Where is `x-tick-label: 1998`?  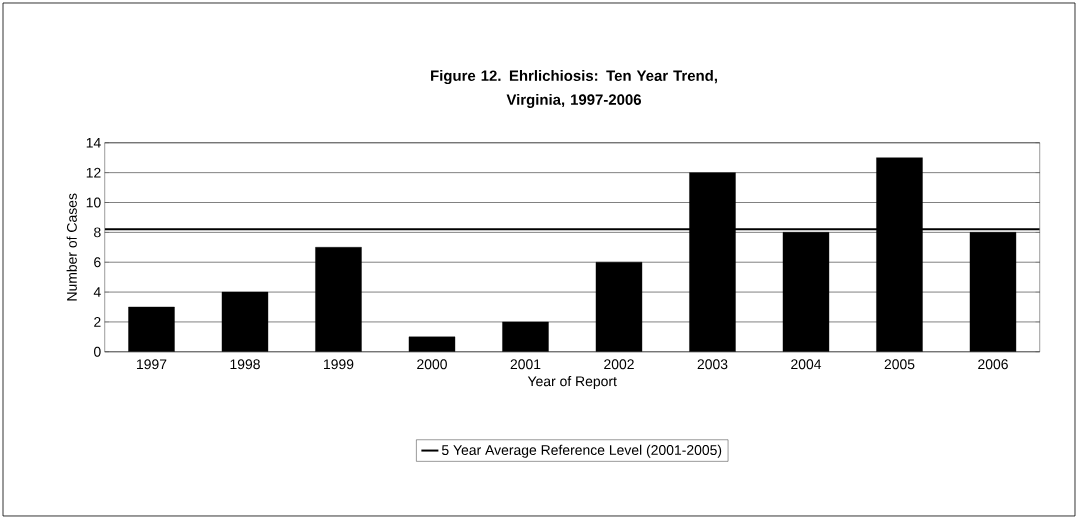
x-tick-label: 1998 is located at coordinates (245, 364).